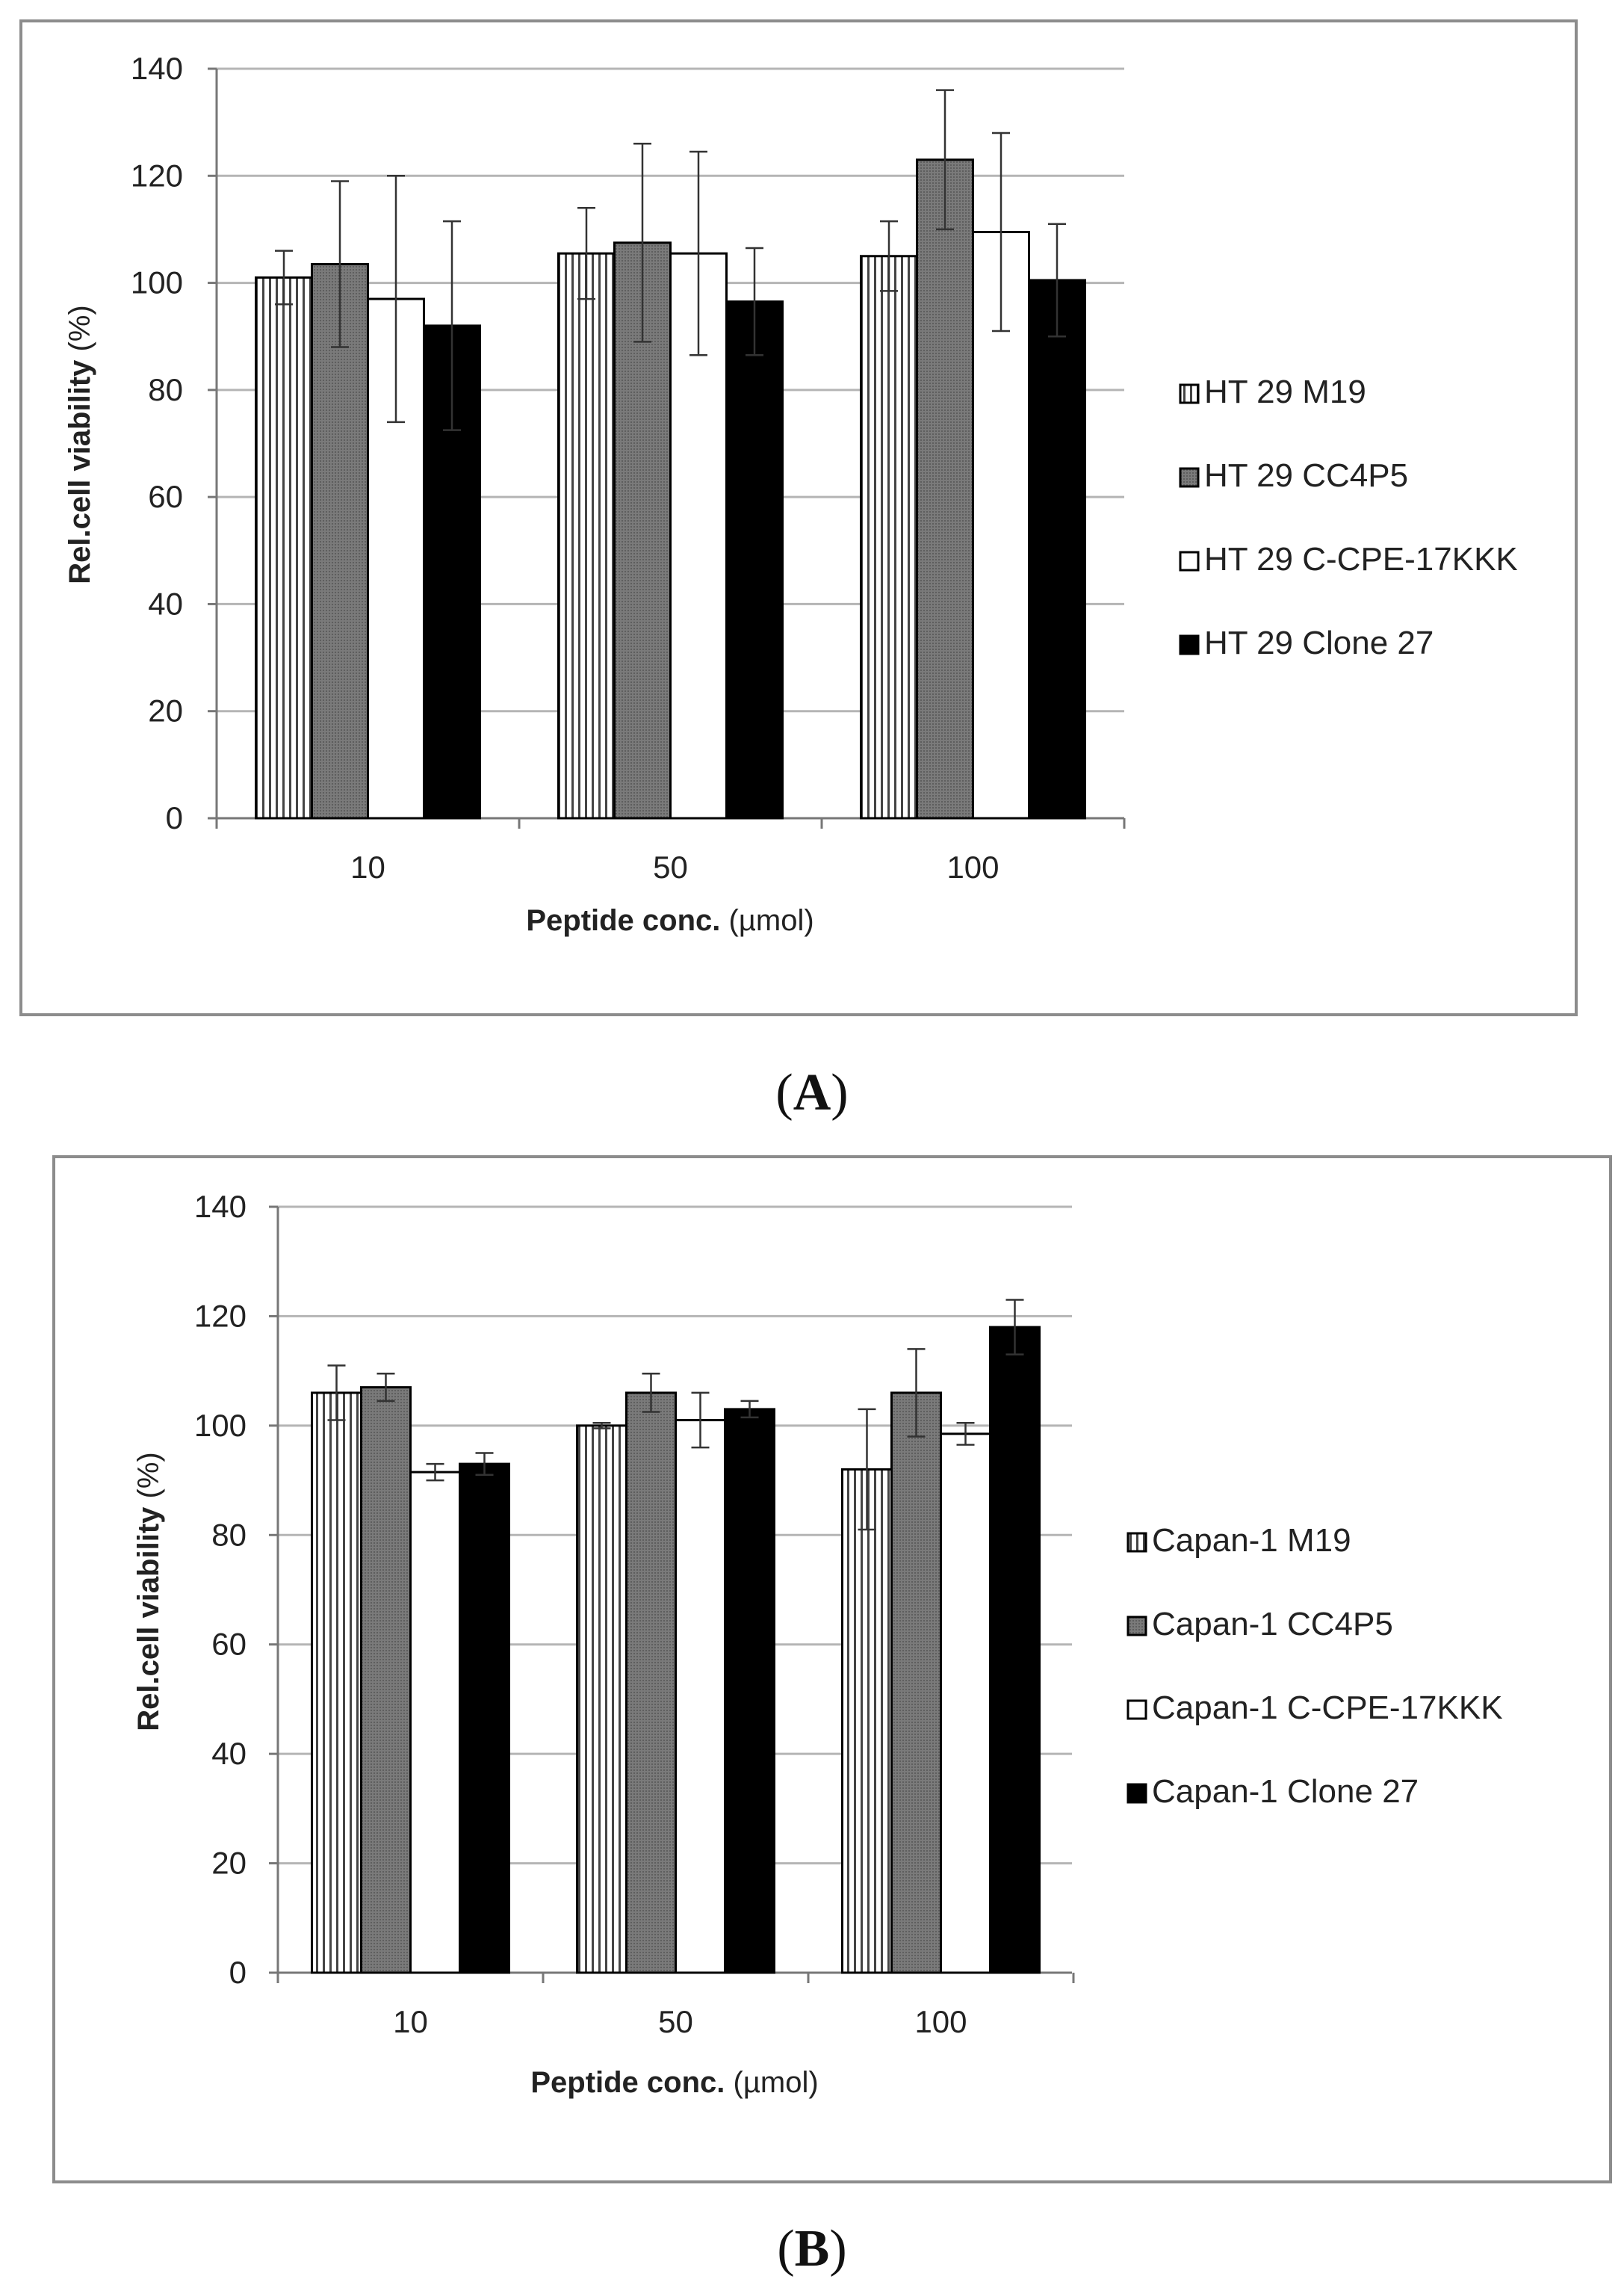 This screenshot has height=2294, width=1624. I want to click on panel-a-y-tick-label: 20, so click(165, 711).